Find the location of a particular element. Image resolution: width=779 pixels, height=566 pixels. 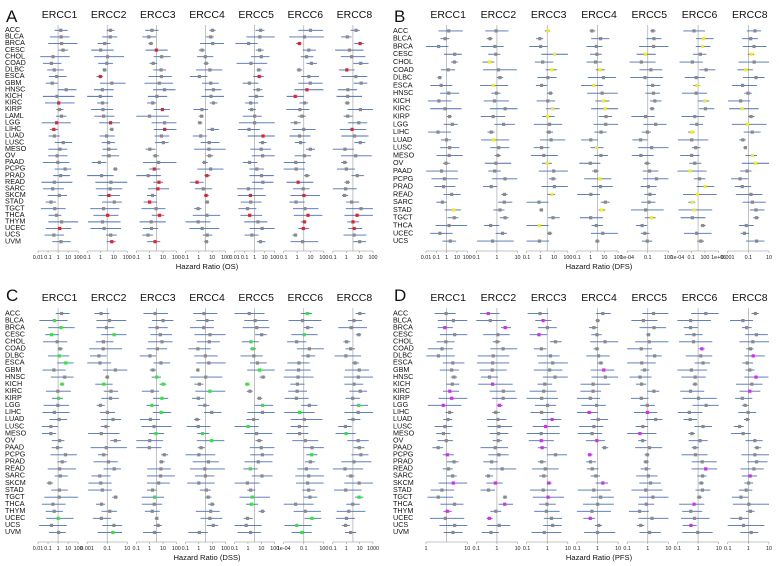

cancer-label: KICH is located at coordinates (401, 383).